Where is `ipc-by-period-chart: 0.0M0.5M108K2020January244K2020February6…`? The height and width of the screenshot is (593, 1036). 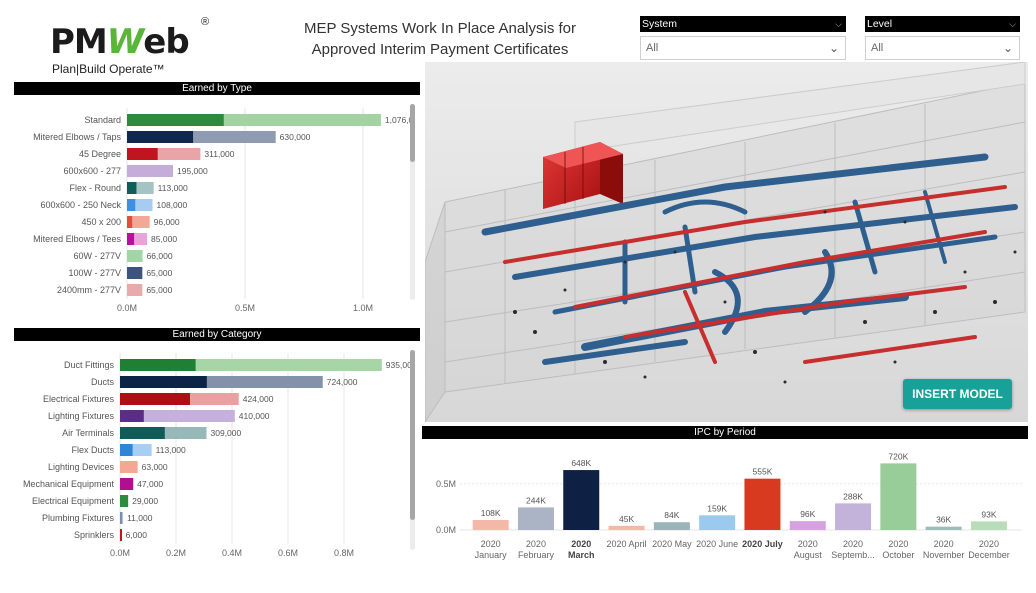 ipc-by-period-chart: 0.0M0.5M108K2020January244K2020February6… is located at coordinates (729, 505).